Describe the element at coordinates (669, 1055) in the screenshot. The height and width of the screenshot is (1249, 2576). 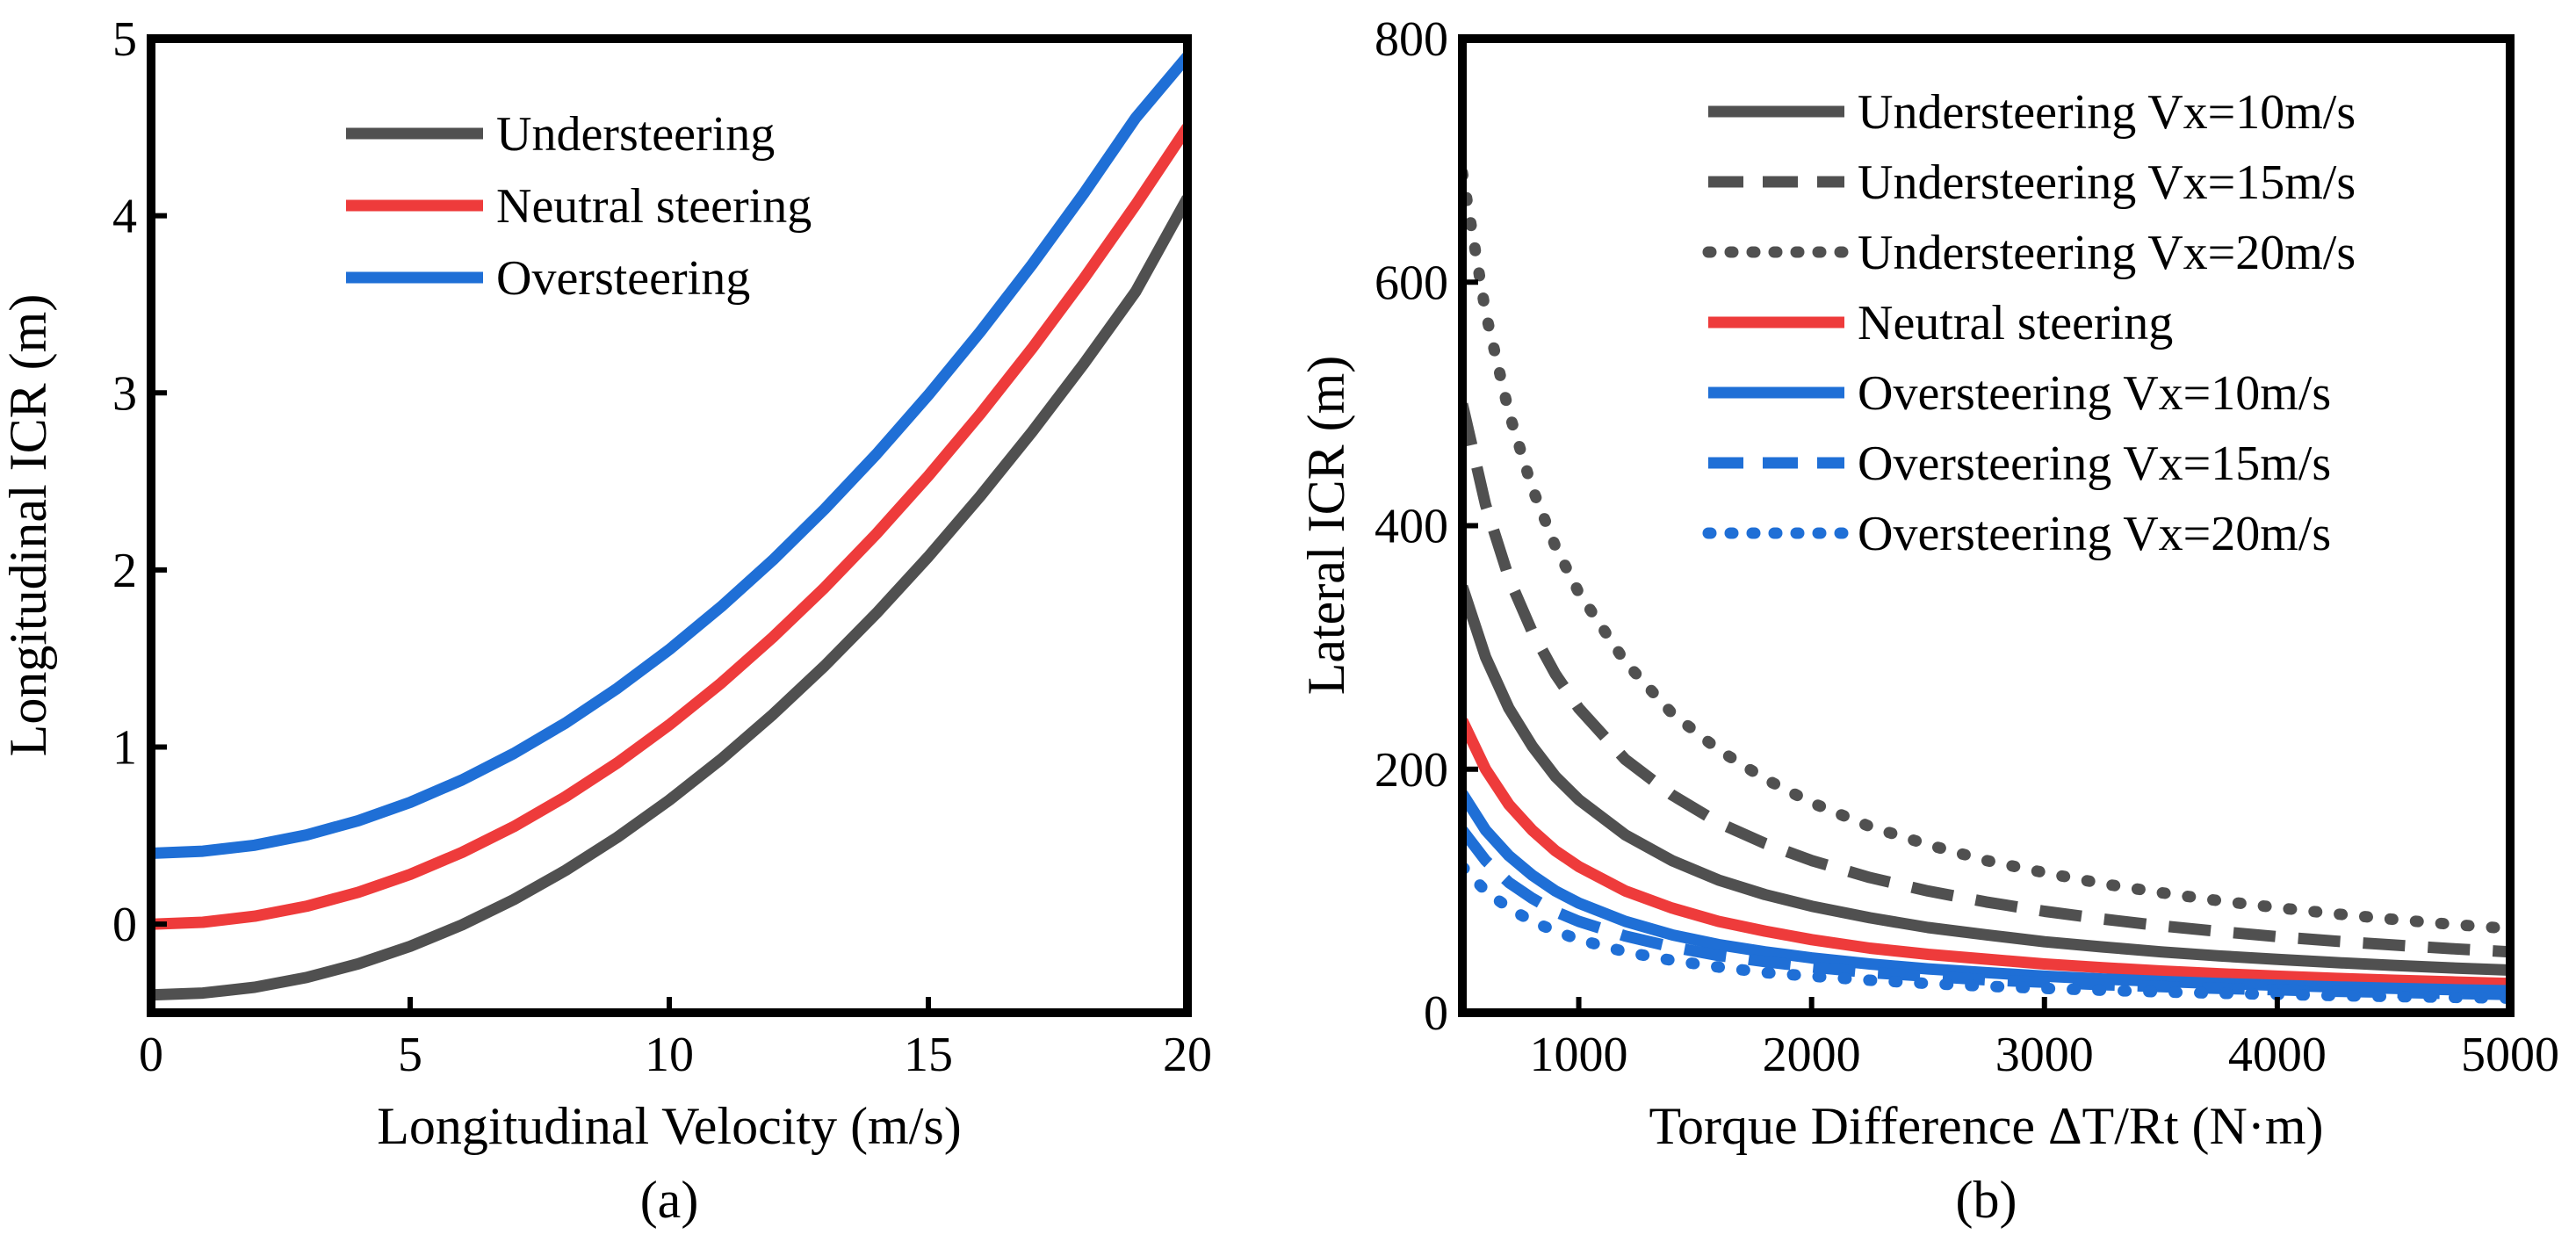
I see `x-tick-label: 10` at that location.